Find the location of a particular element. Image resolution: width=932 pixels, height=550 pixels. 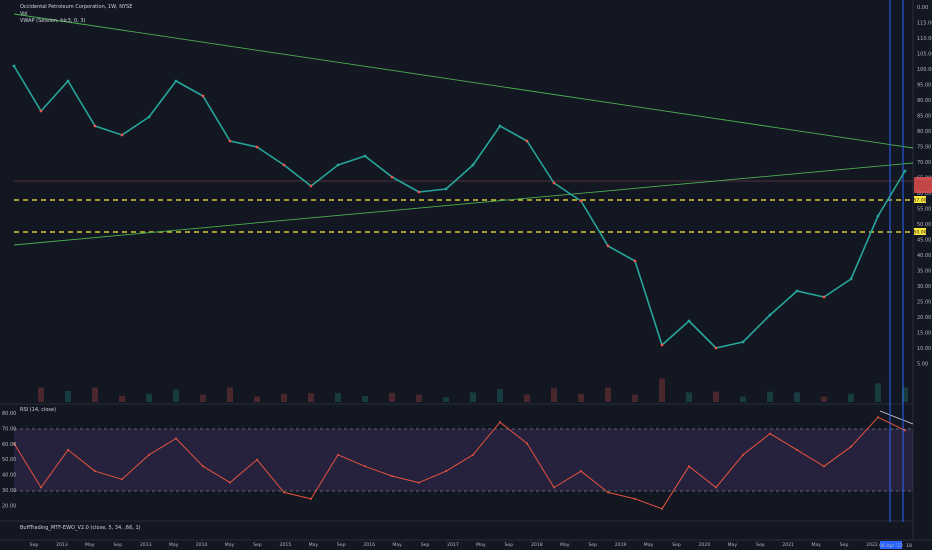

support-label-50: 50.00 is located at coordinates (919, 233).